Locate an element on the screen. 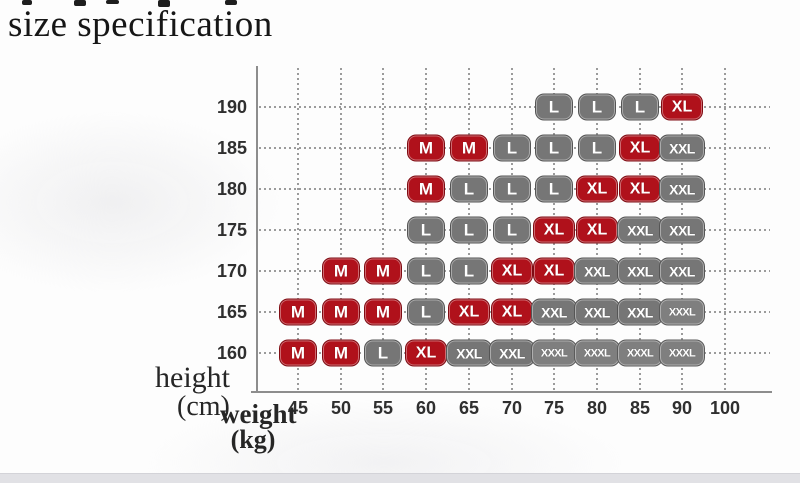 This screenshot has height=483, width=800. y-tick-label-190: 190 is located at coordinates (231, 107).